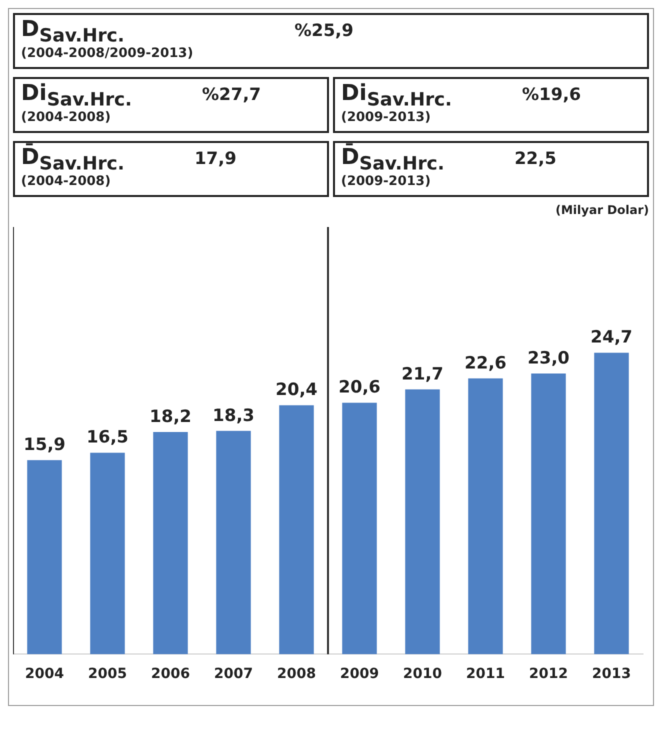 This screenshot has height=740, width=662. Describe the element at coordinates (171, 416) in the screenshot. I see `data-label: 18,2` at that location.